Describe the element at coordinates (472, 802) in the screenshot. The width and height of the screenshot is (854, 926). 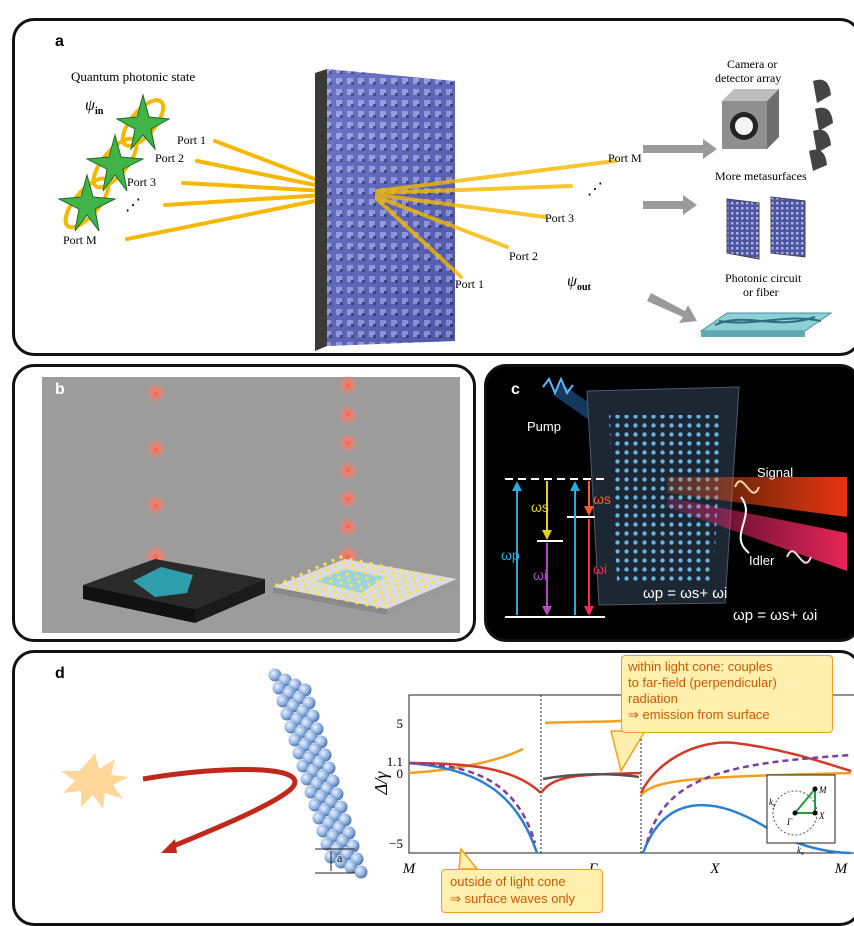
I see `purple-dashed-curve` at that location.